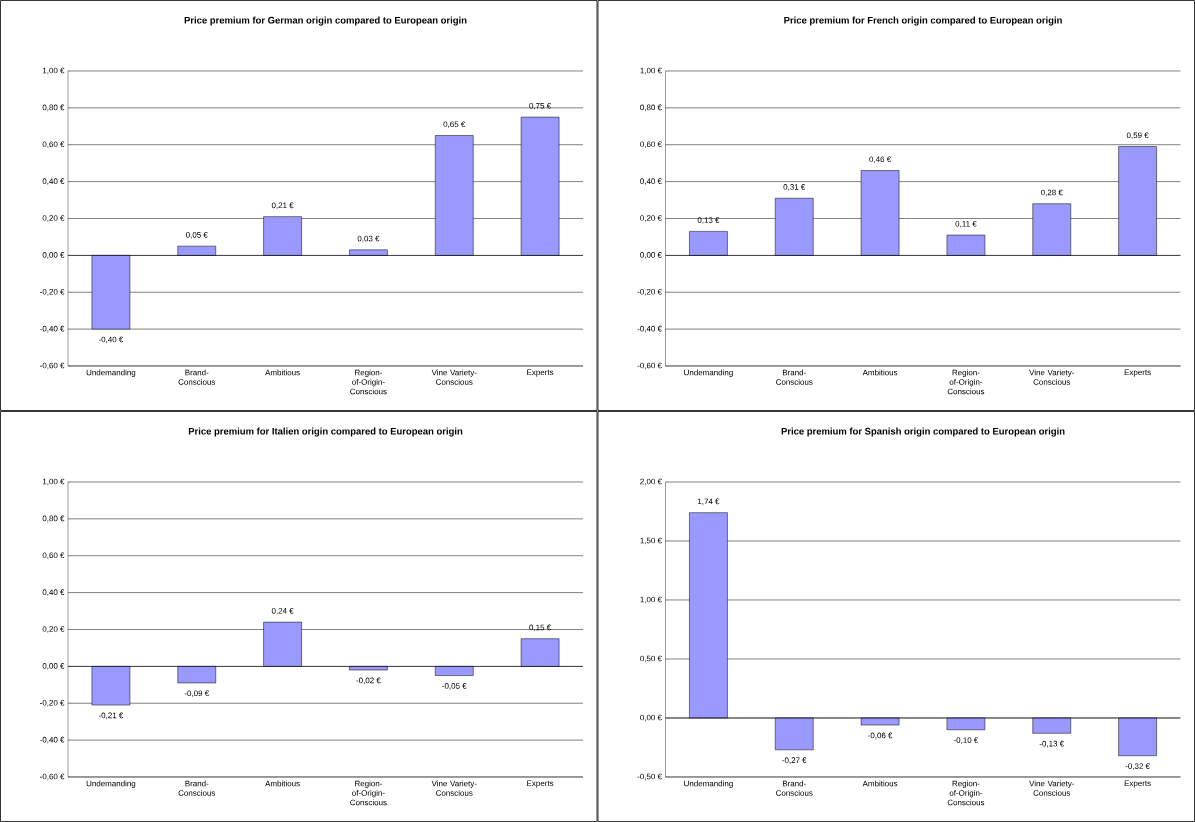 The height and width of the screenshot is (822, 1195). Describe the element at coordinates (923, 432) in the screenshot. I see `chart-title: Price premium for Spanish origin compared to European origin` at that location.